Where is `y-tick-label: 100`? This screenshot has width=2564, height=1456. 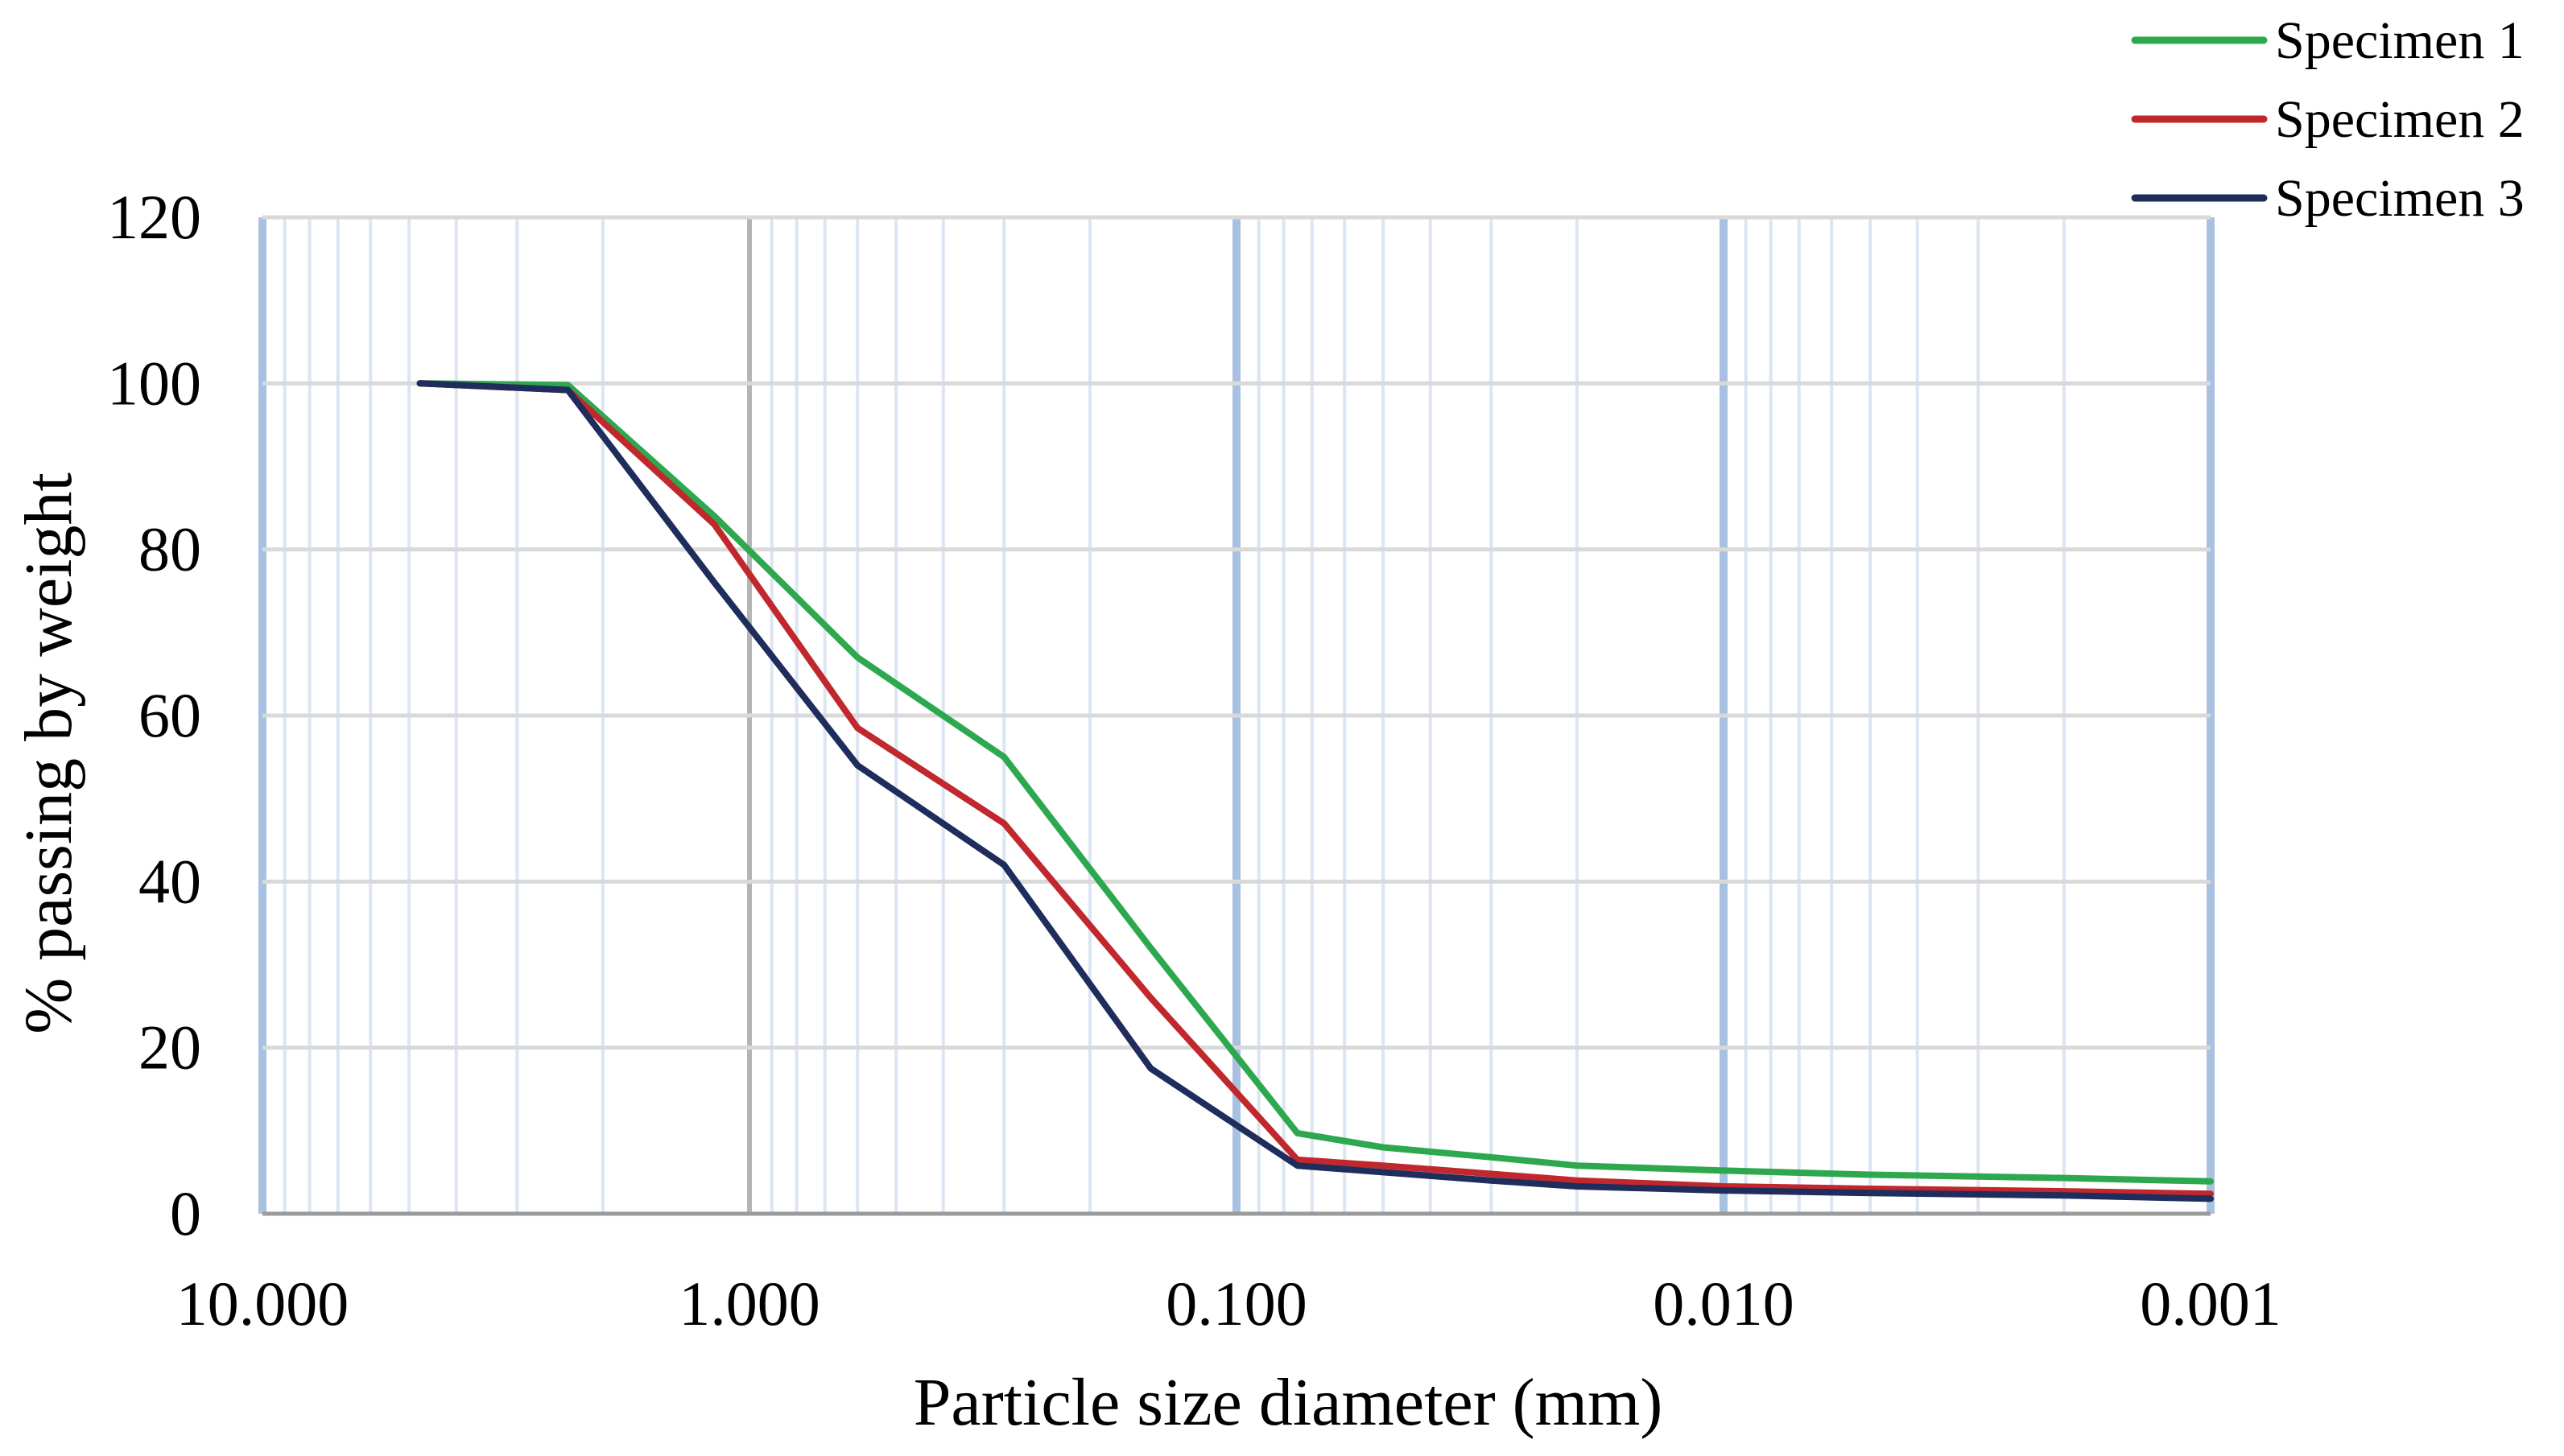 y-tick-label: 100 is located at coordinates (154, 383).